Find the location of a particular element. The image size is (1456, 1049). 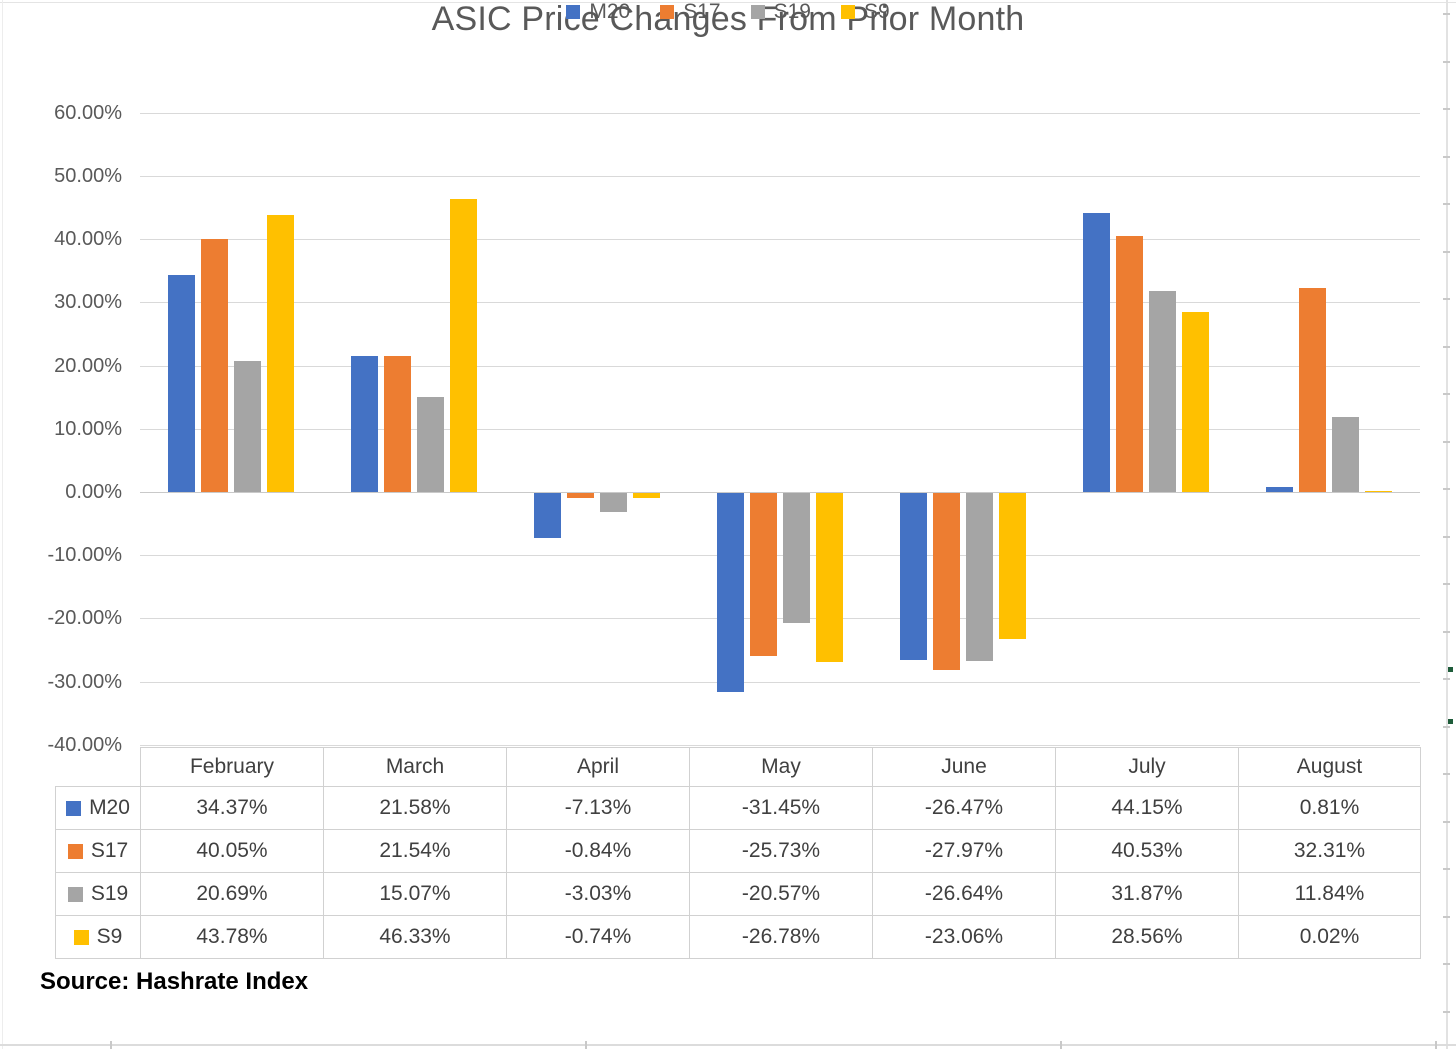

legend-label: S17 is located at coordinates (702, 11).